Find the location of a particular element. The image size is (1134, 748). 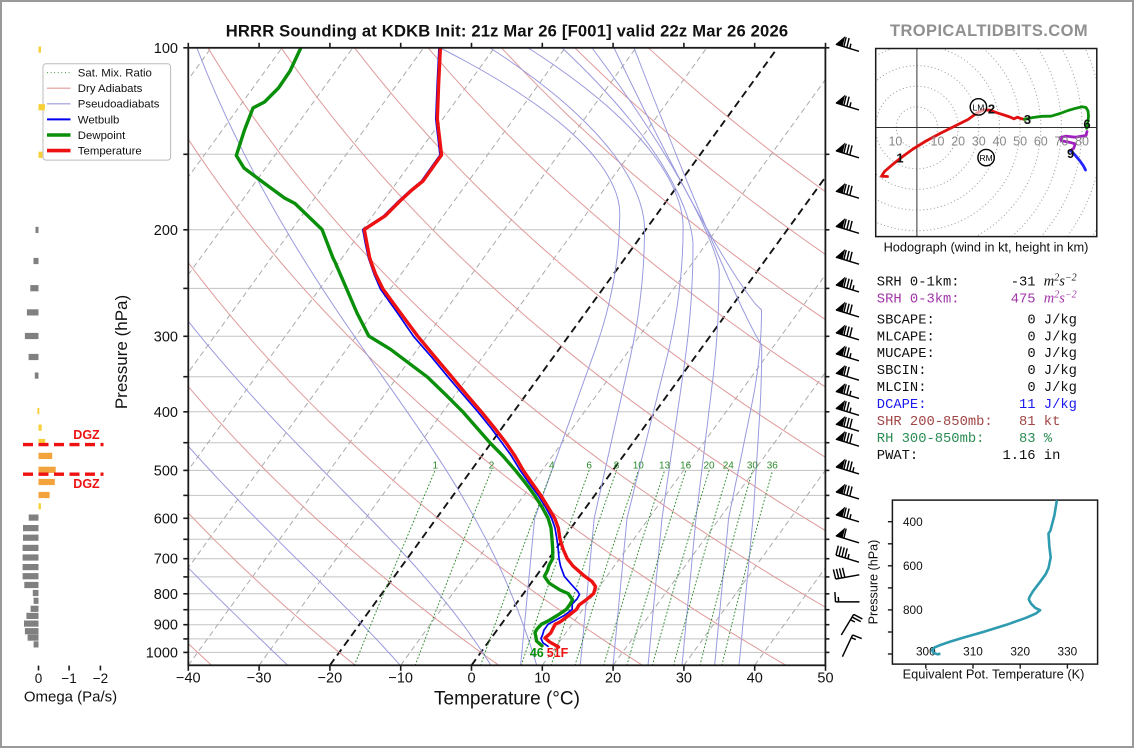

svg-text: 500 is located at coordinates (166, 471).